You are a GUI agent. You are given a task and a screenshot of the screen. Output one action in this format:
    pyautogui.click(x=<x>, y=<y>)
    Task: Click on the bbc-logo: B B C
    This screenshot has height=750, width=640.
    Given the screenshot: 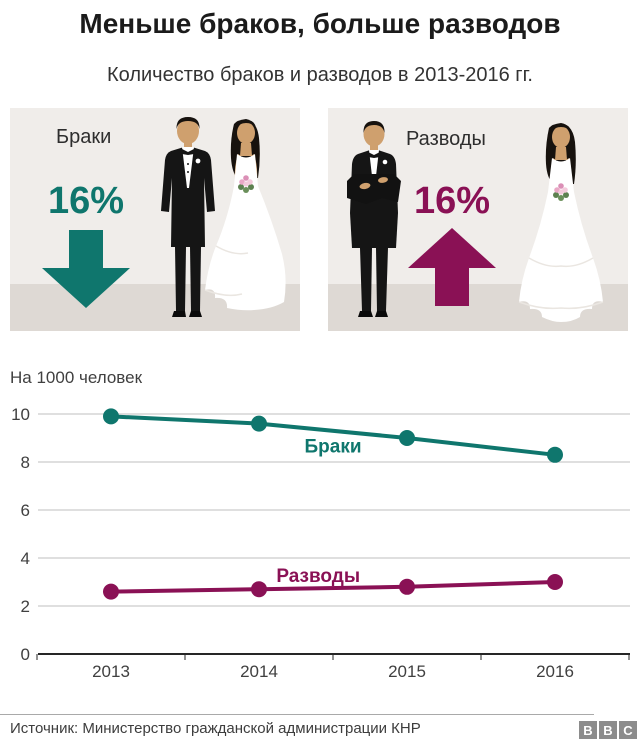 What is the action you would take?
    pyautogui.click(x=608, y=730)
    